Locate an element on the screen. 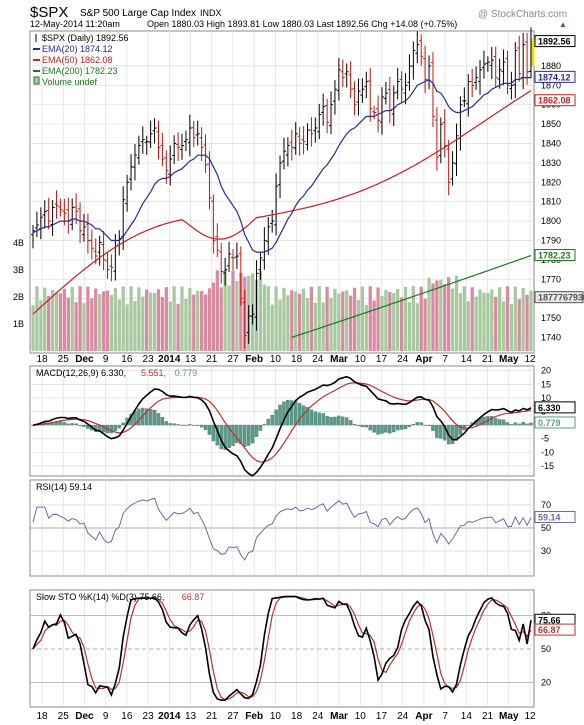 This screenshot has height=725, width=584. value-box-label: 1782.23 is located at coordinates (554, 256).